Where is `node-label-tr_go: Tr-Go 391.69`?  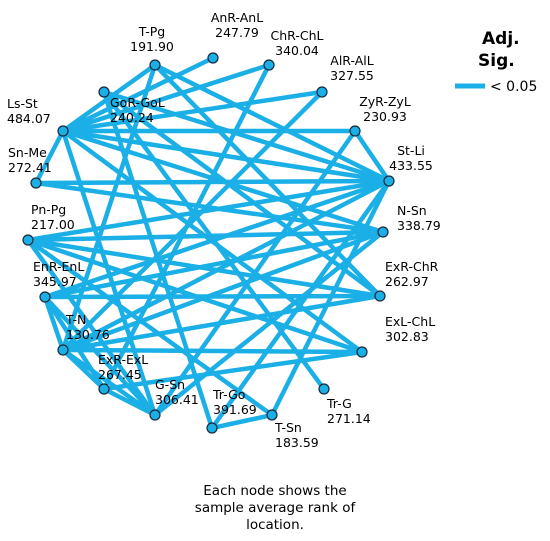
node-label-tr_go: Tr-Go 391.69 is located at coordinates (234, 402).